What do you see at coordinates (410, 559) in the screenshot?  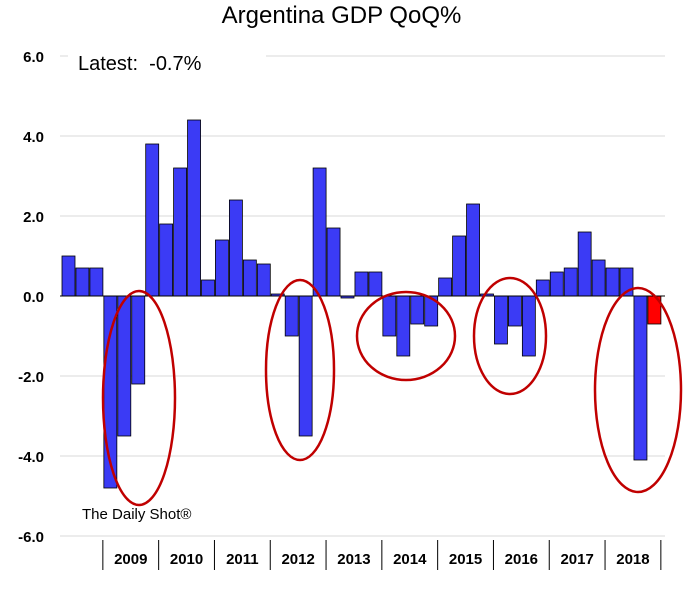 I see `year-label: 2014` at bounding box center [410, 559].